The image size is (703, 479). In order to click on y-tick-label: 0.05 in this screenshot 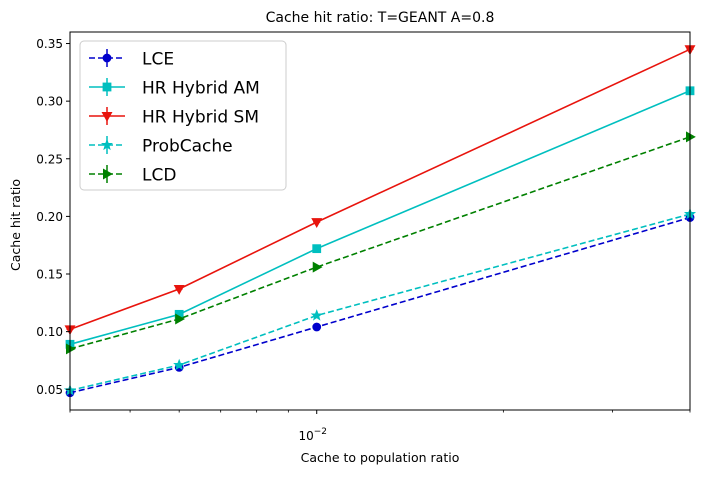, I will do `click(49, 390)`.